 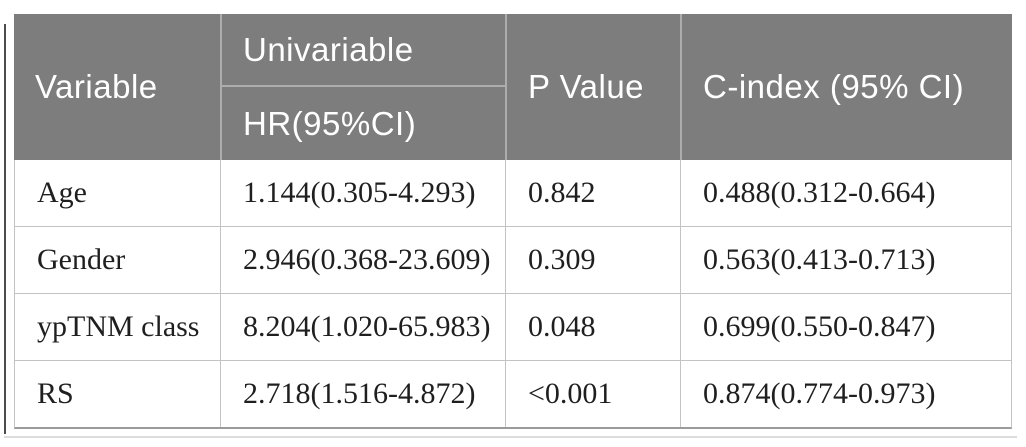 I want to click on cell-p-value: 0.309, so click(x=592, y=260).